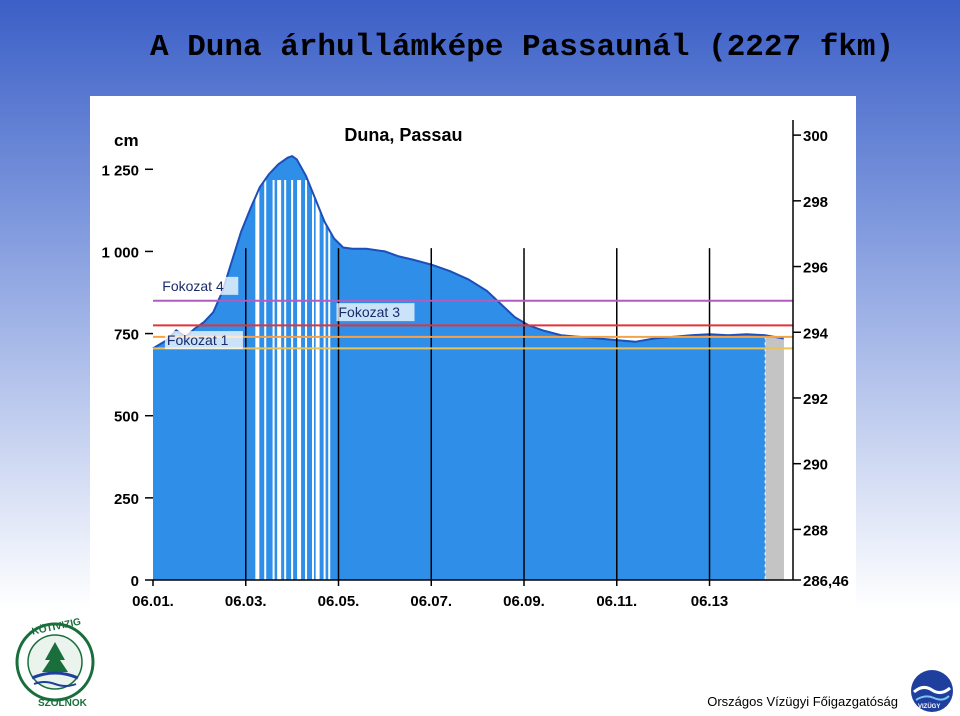 The height and width of the screenshot is (716, 960). What do you see at coordinates (815, 530) in the screenshot?
I see `y2-tick-label: 288` at bounding box center [815, 530].